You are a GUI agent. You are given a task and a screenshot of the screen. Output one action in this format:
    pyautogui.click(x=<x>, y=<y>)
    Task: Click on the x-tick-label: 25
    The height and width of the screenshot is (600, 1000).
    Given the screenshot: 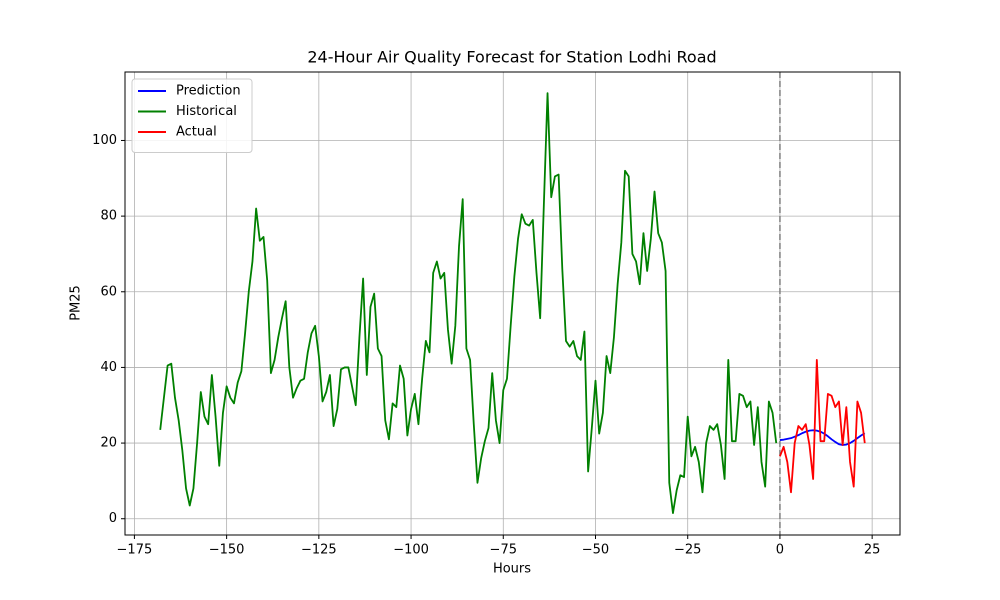 What is the action you would take?
    pyautogui.click(x=872, y=550)
    